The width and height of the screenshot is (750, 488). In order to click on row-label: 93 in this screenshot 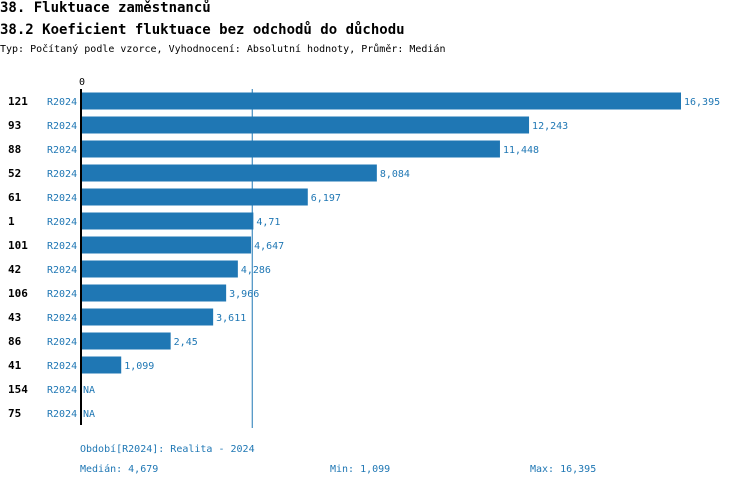, I will do `click(14, 125)`.